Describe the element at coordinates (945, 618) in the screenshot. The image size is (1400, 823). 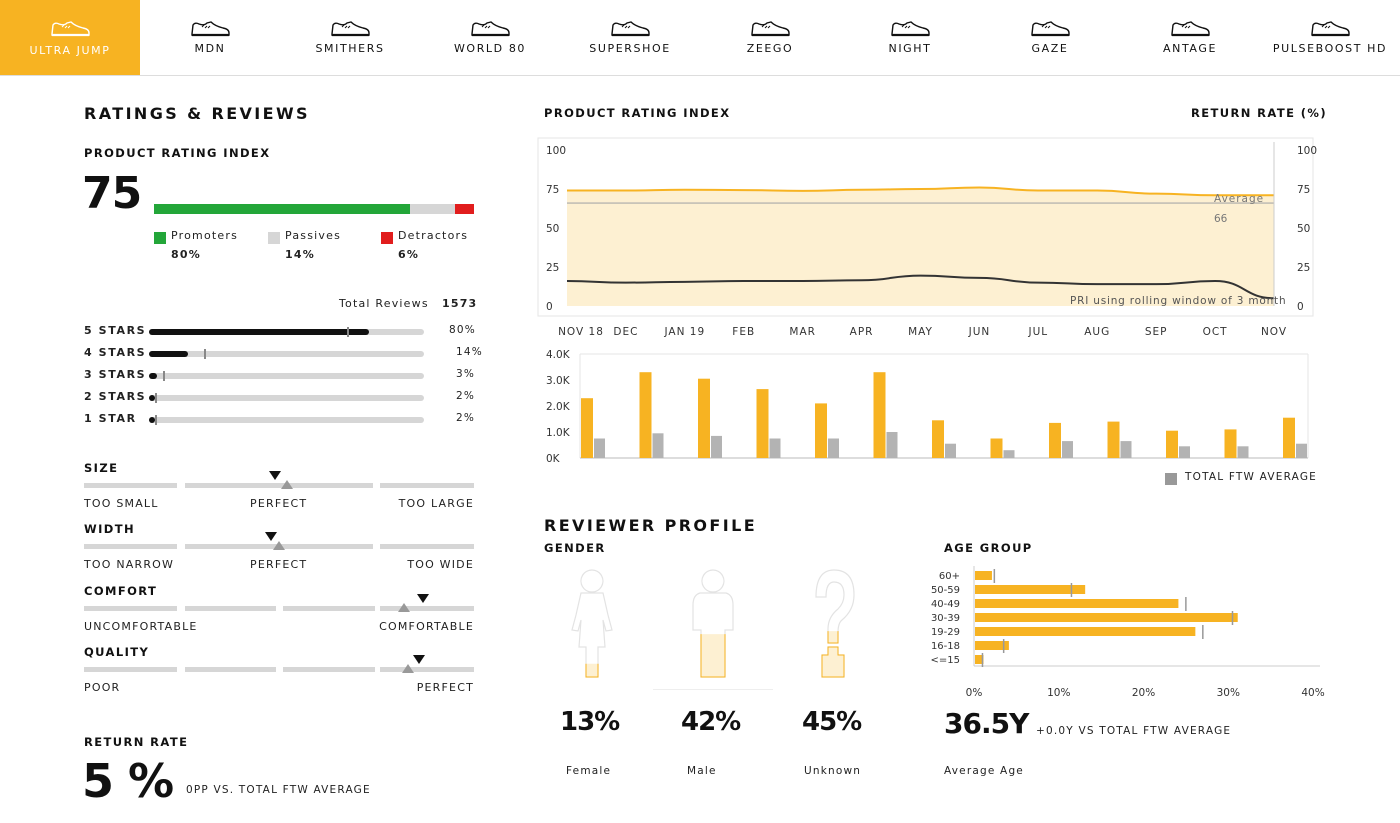
I see `age-category: 30-39` at that location.